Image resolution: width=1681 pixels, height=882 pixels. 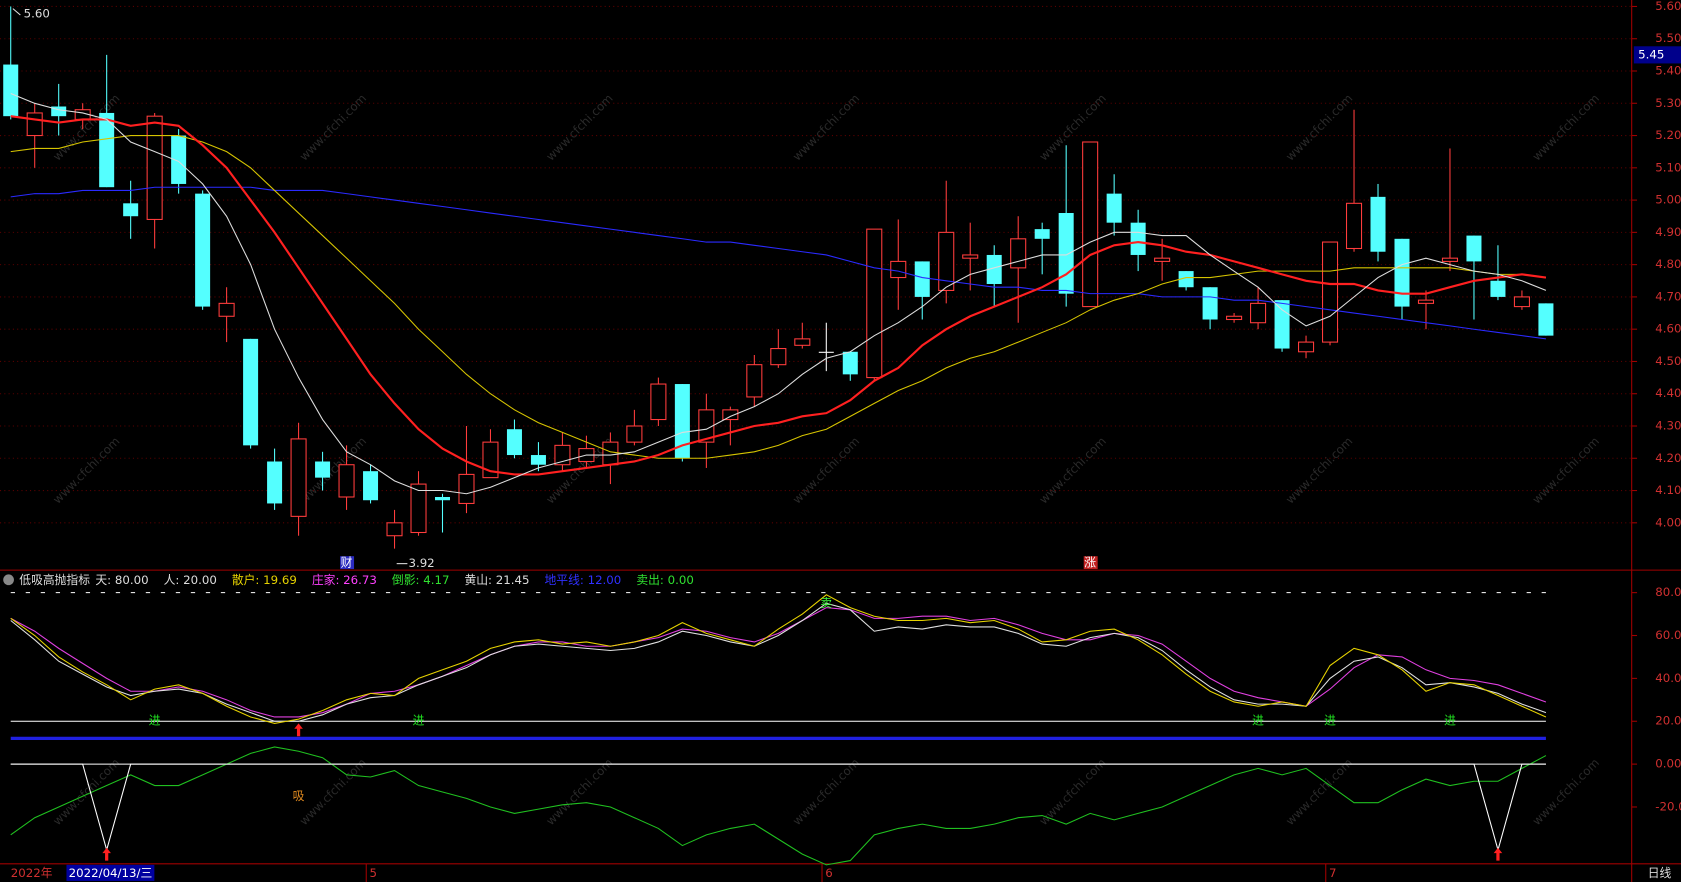 I want to click on y-tick-label: 4.00, so click(x=1668, y=522).